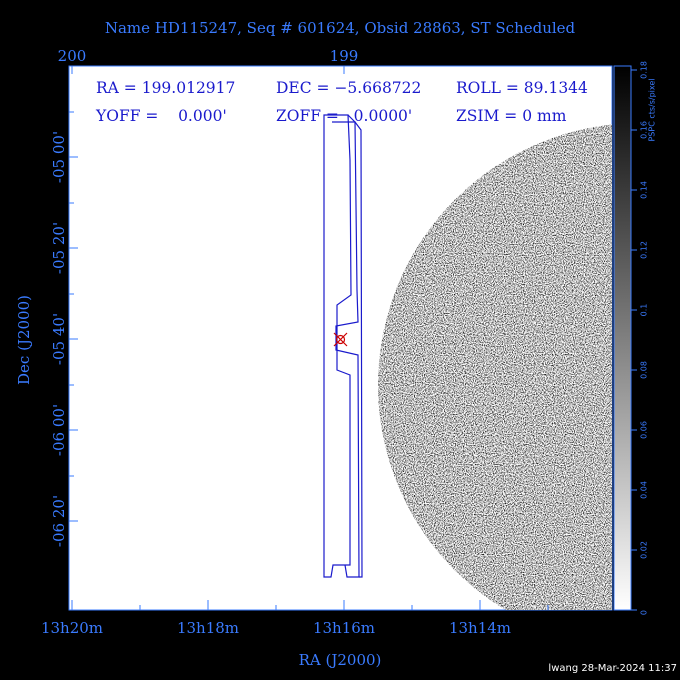 The height and width of the screenshot is (680, 680). I want to click on info-text: RA = 199.012917, so click(165, 88).